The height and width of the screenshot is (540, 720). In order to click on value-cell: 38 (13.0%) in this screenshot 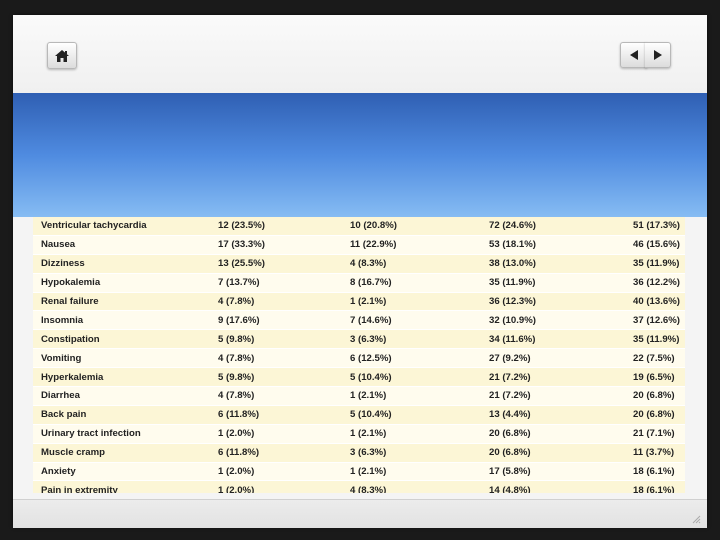, I will do `click(553, 264)`.